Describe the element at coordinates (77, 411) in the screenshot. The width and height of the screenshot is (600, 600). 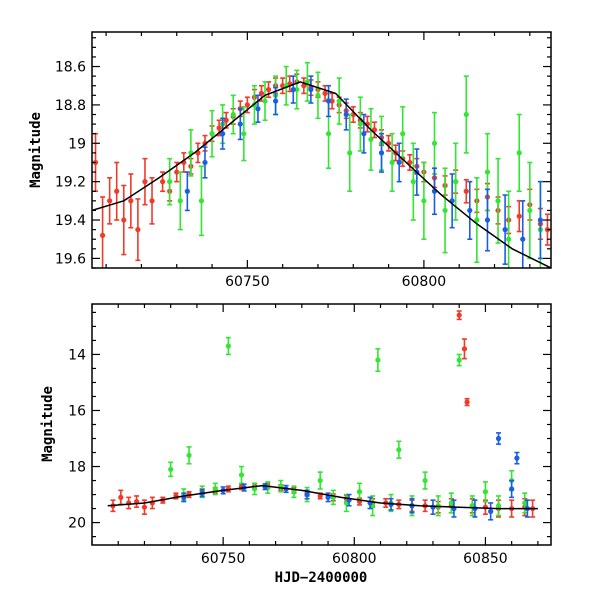
I see `bottom-y-tick-label: 16` at that location.